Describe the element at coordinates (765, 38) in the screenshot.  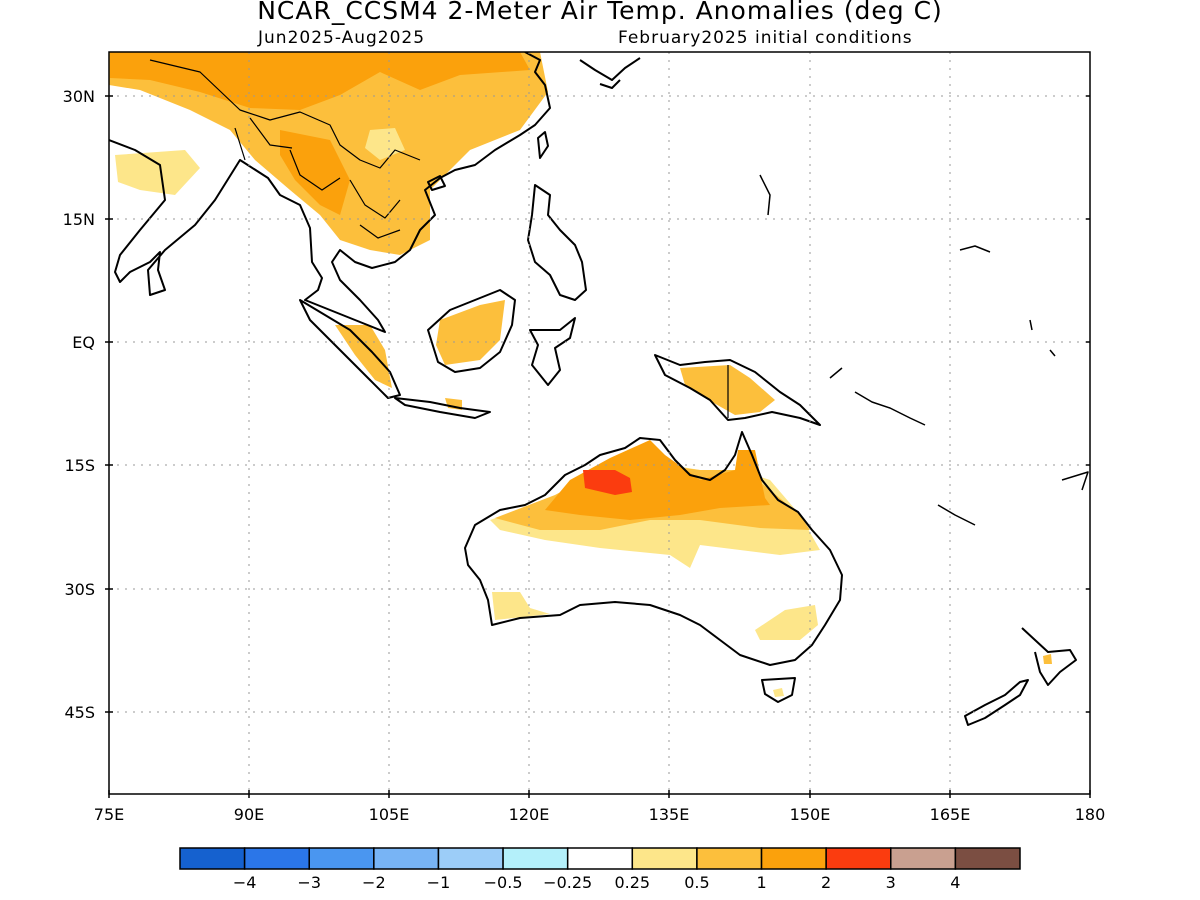
I see `initial-conditions: February2025 initial conditions` at that location.